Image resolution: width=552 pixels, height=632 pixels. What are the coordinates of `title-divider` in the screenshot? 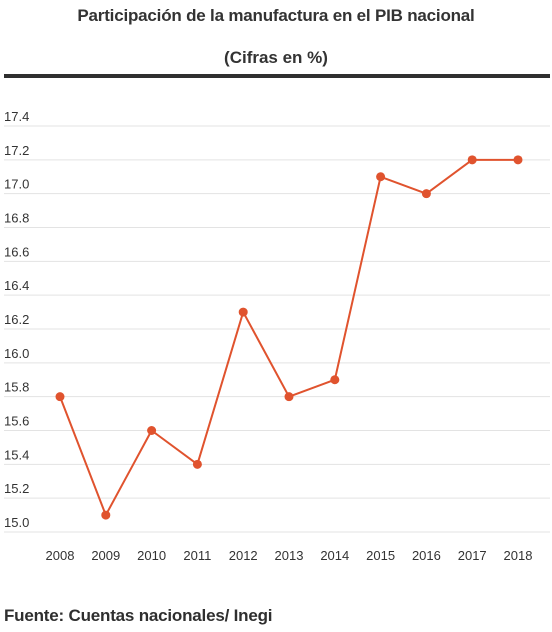 It's located at (277, 76).